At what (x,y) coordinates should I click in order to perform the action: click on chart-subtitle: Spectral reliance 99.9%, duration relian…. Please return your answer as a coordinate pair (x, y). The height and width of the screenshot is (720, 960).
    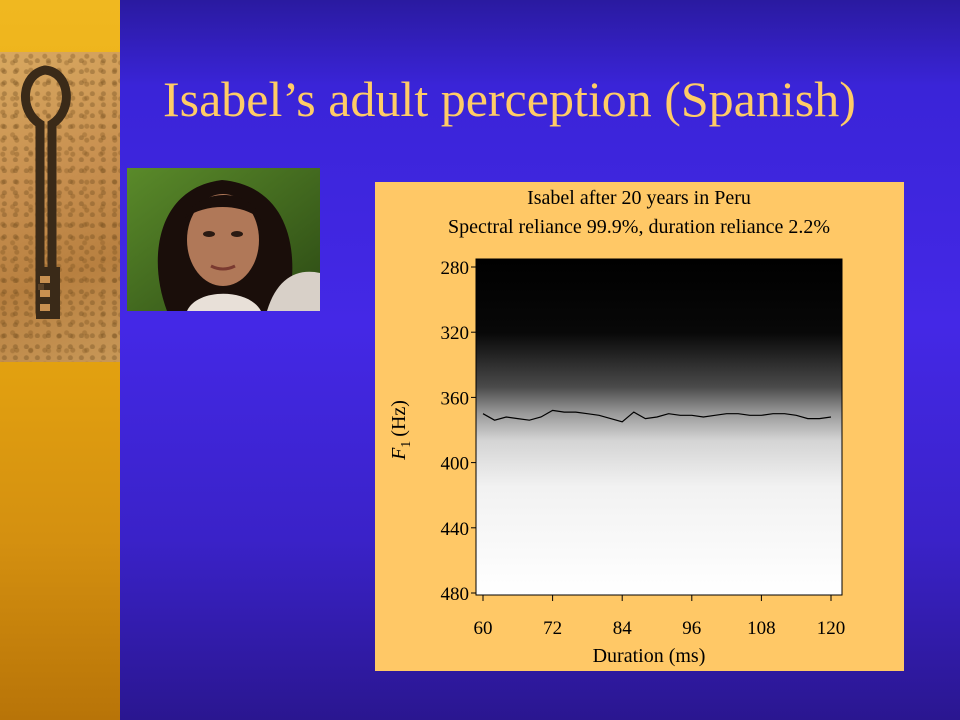
    Looking at the image, I should click on (639, 227).